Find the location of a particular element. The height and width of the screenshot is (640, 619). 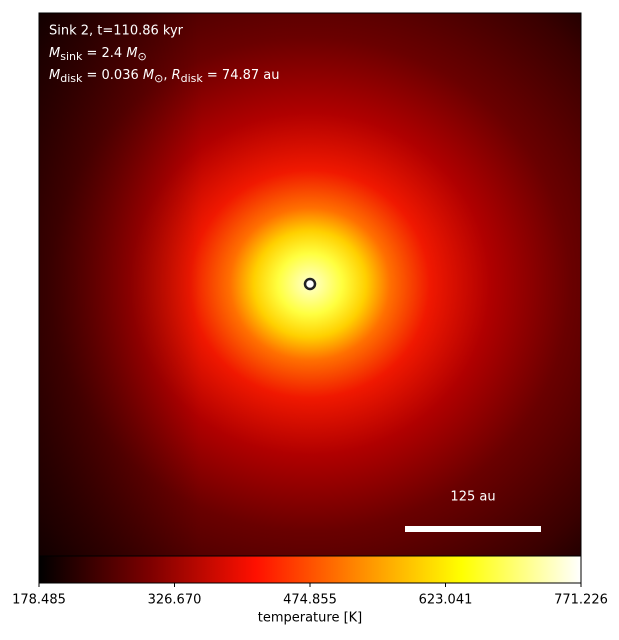

scalebar is located at coordinates (473, 529).